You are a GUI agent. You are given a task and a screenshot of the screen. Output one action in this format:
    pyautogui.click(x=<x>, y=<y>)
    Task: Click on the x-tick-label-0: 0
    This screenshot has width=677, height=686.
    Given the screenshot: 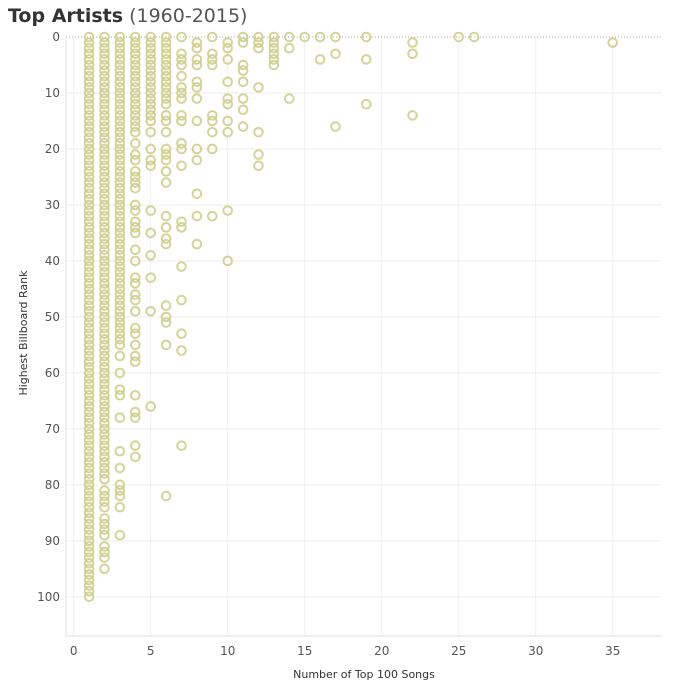 What is the action you would take?
    pyautogui.click(x=74, y=651)
    